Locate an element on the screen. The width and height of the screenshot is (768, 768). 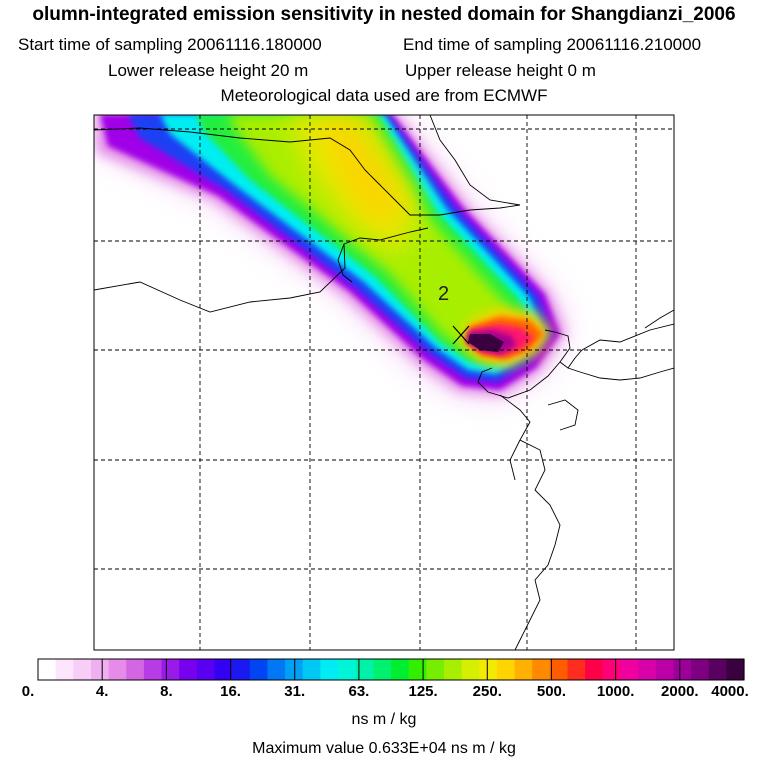
lower-release-height-label: Lower release height 20 m is located at coordinates (208, 70).